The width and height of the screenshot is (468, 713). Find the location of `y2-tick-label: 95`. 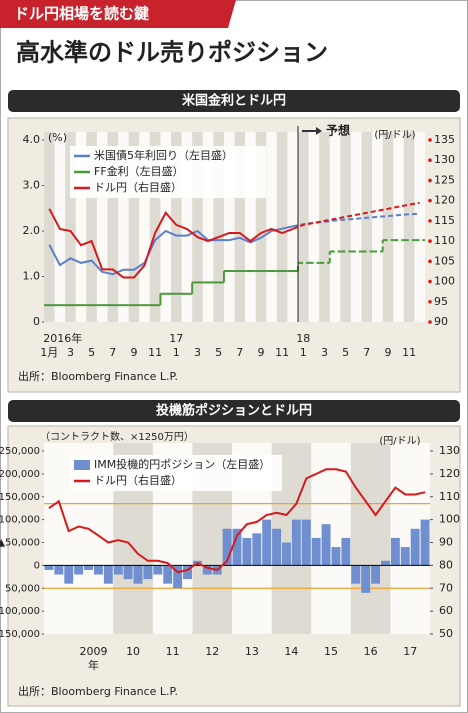

y2-tick-label: 95 is located at coordinates (441, 301).